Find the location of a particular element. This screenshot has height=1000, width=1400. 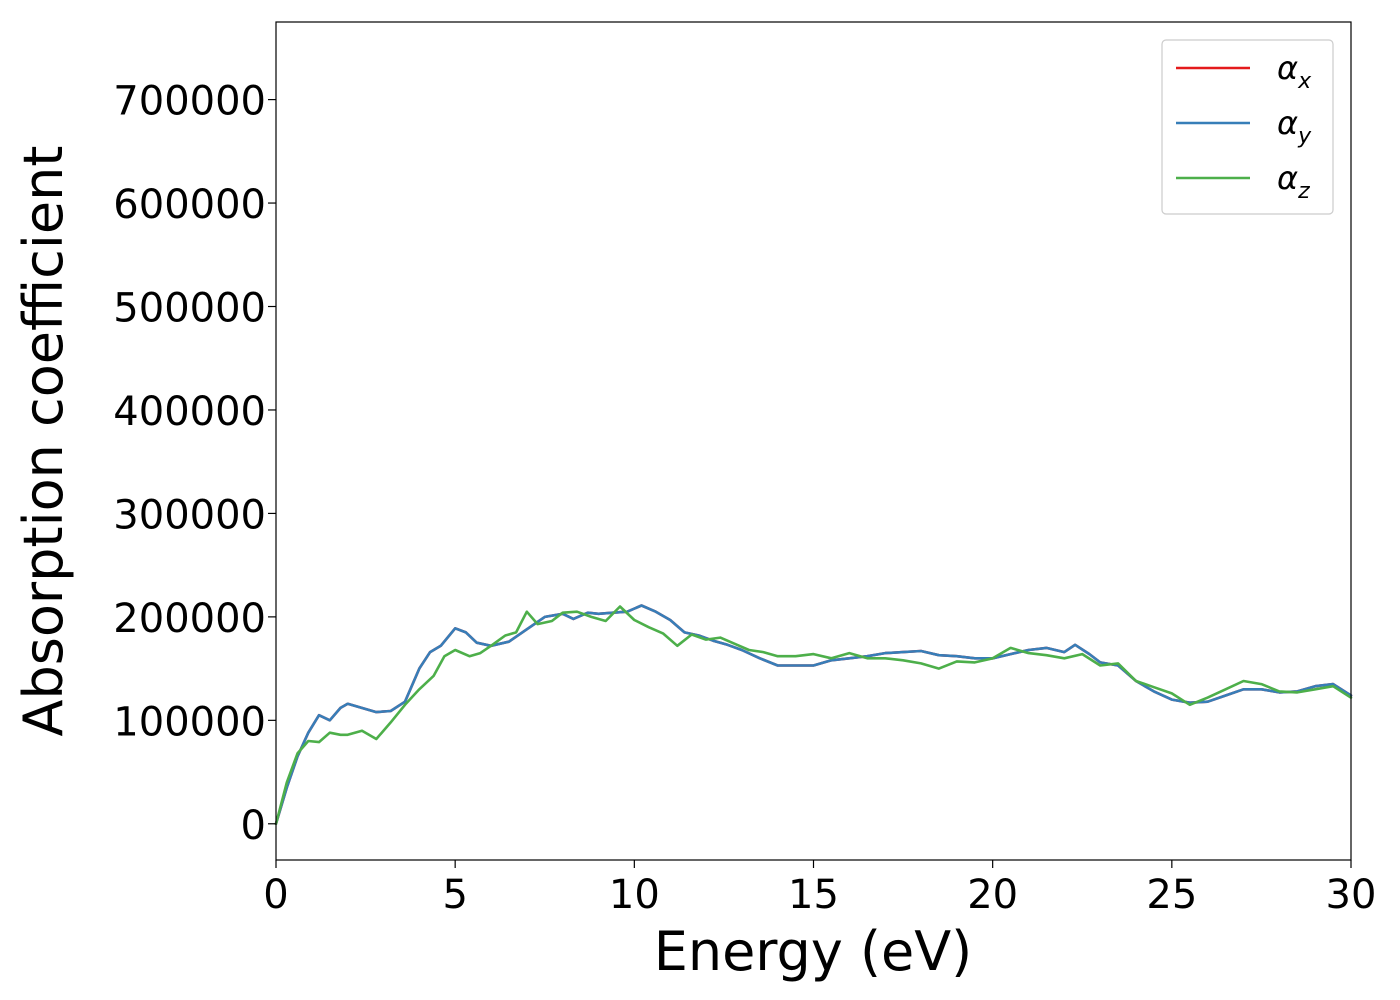

y-tick-label: 200000 is located at coordinates (189, 619).